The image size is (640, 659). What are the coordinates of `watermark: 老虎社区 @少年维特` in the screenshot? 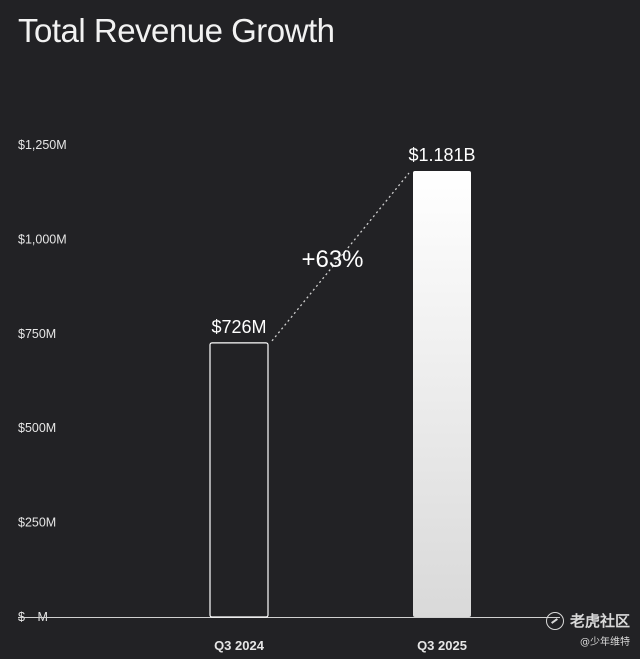 It's located at (587, 629).